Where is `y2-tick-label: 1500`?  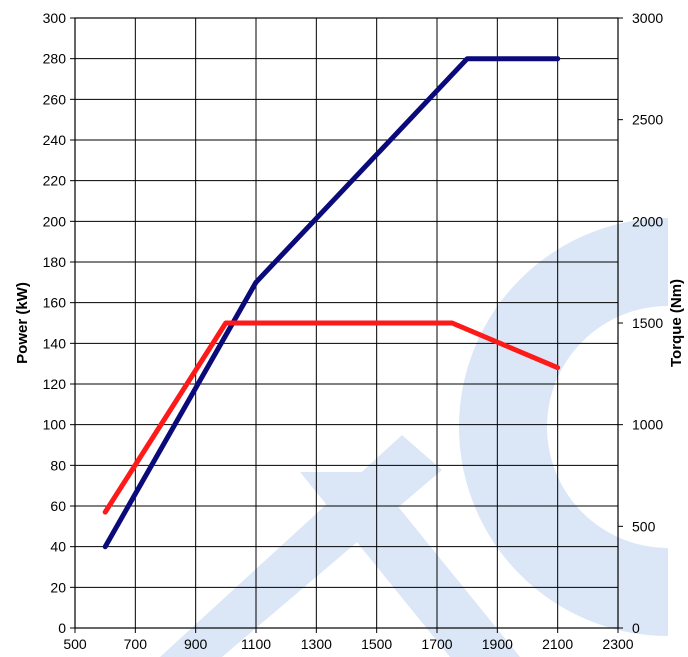
y2-tick-label: 1500 is located at coordinates (647, 323).